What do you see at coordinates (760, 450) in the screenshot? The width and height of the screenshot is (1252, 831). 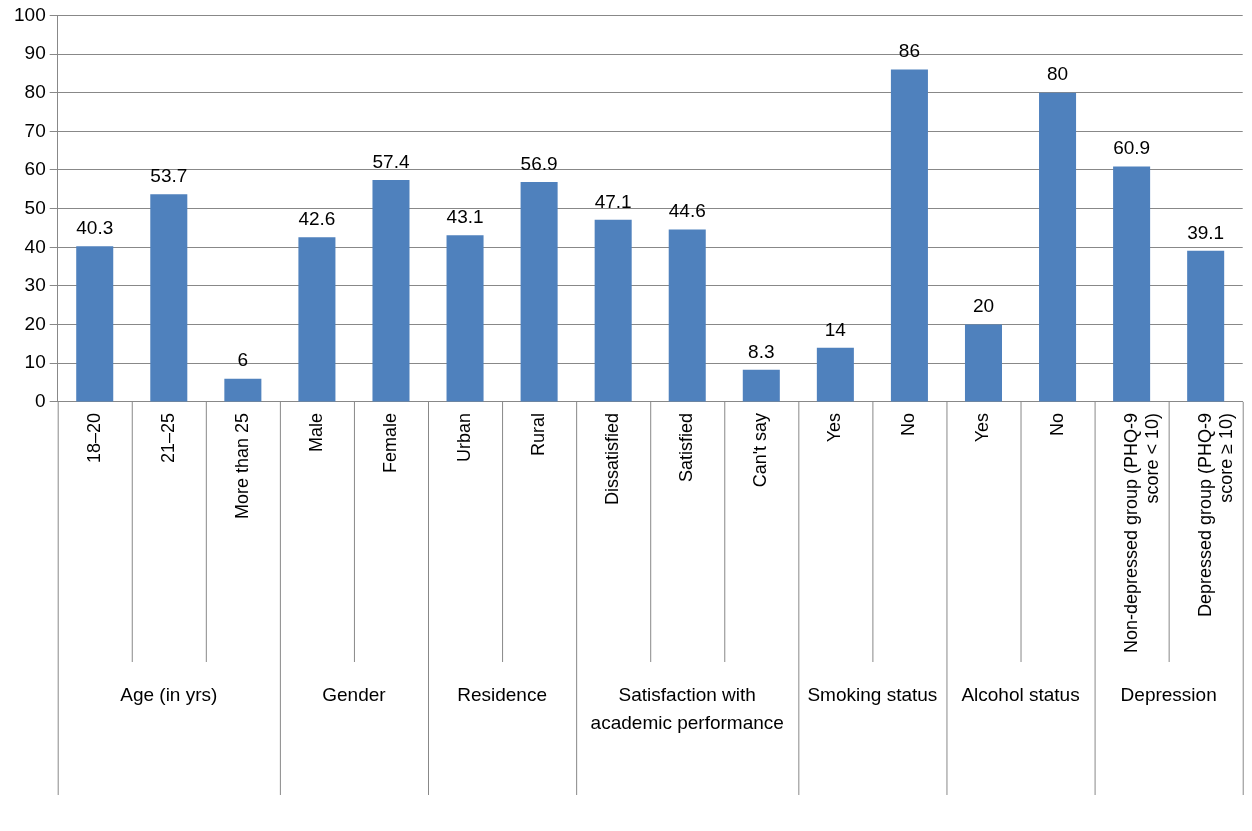 I see `x-tick-label: Can't say` at bounding box center [760, 450].